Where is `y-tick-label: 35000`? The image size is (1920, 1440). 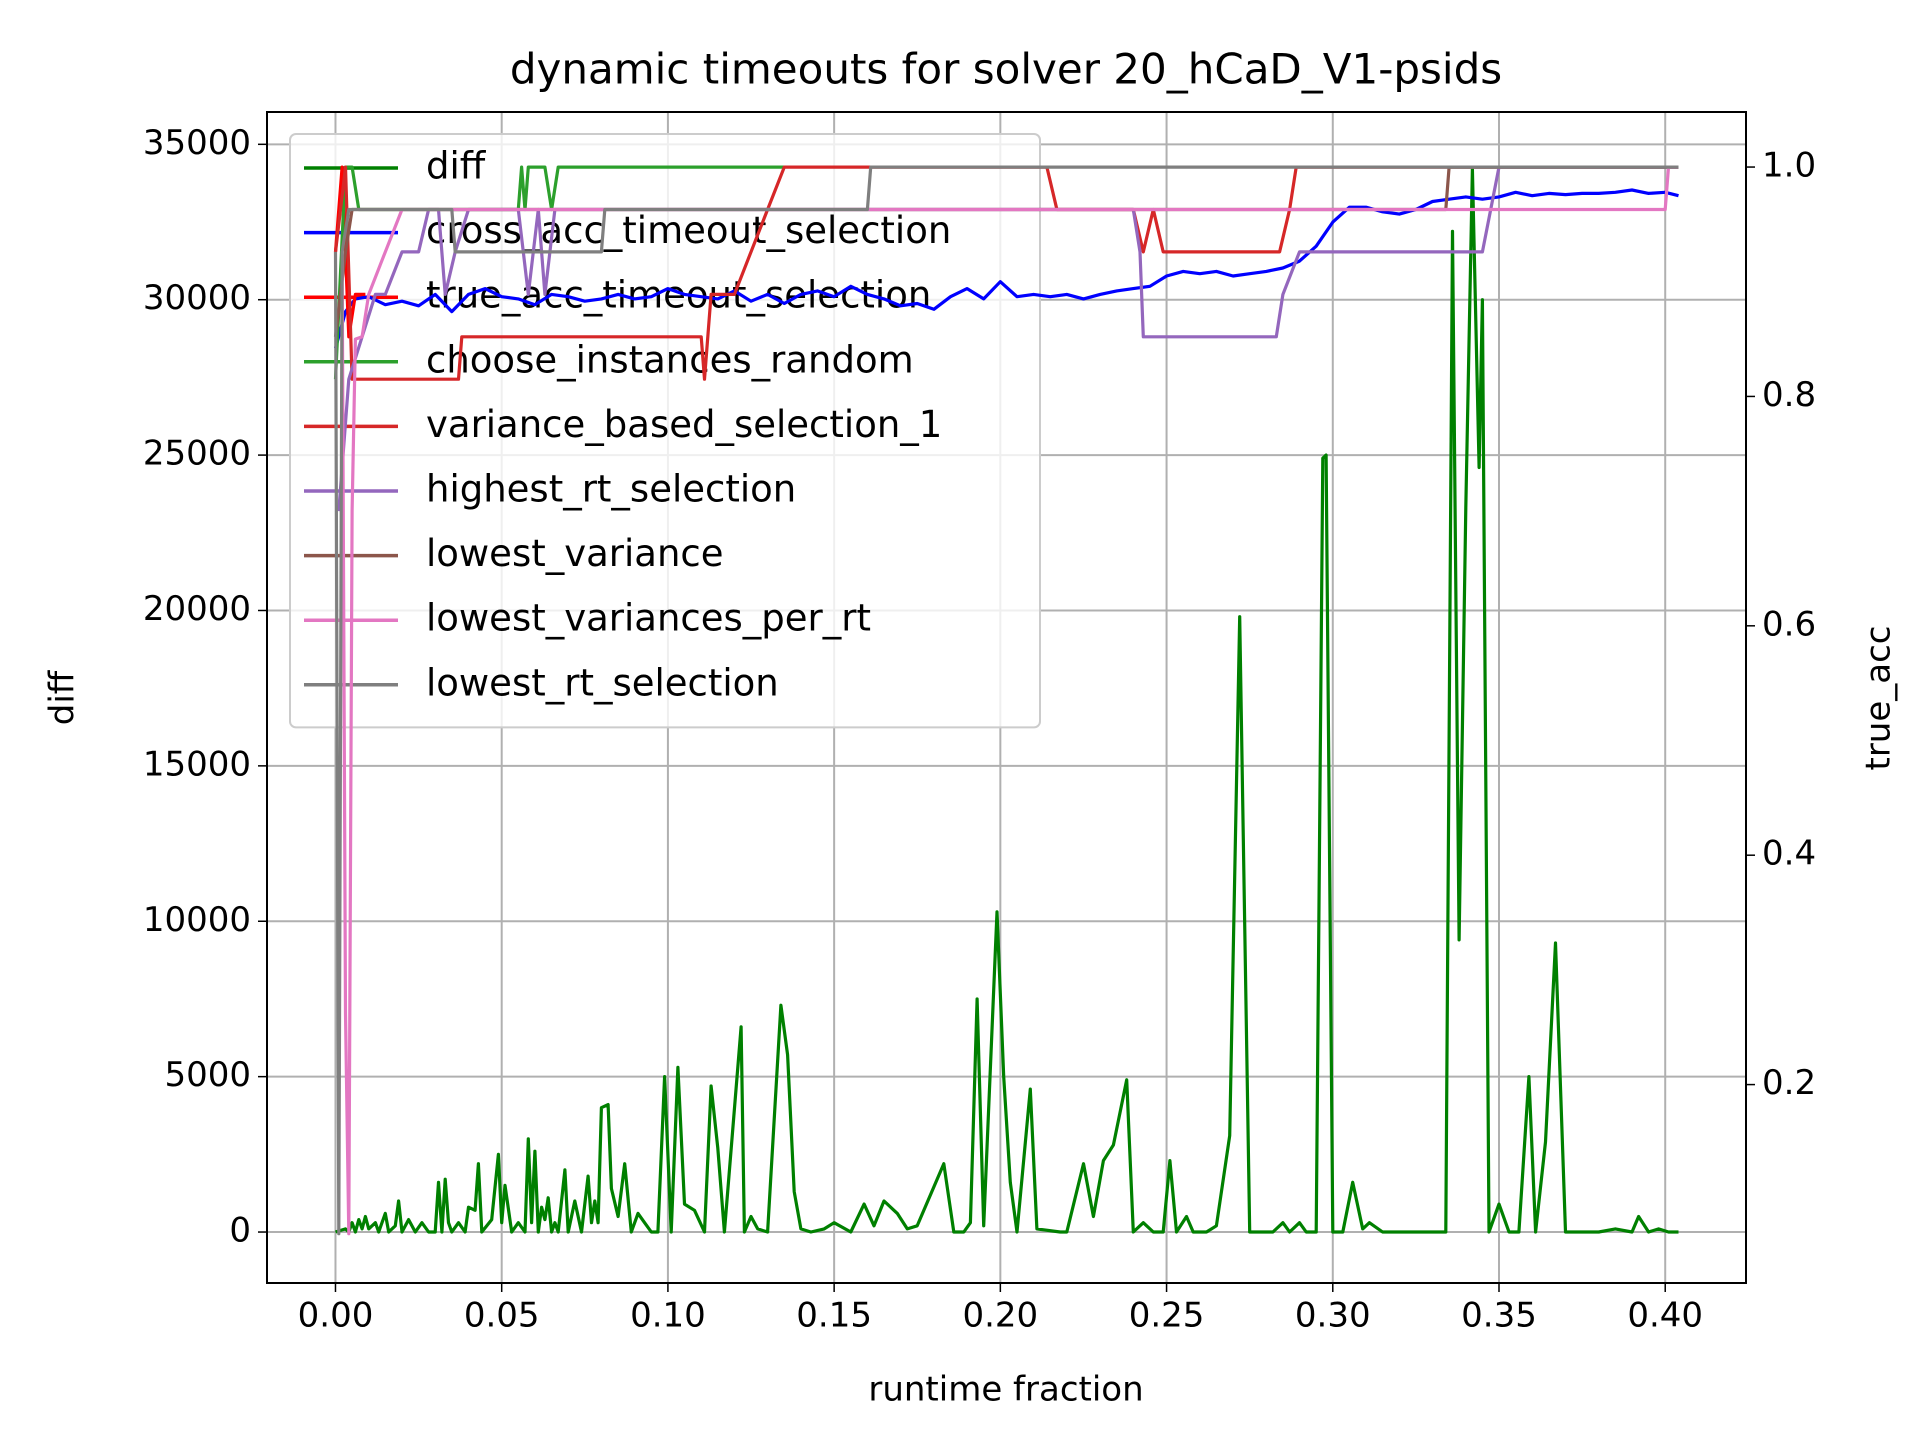 y-tick-label: 35000 is located at coordinates (197, 143).